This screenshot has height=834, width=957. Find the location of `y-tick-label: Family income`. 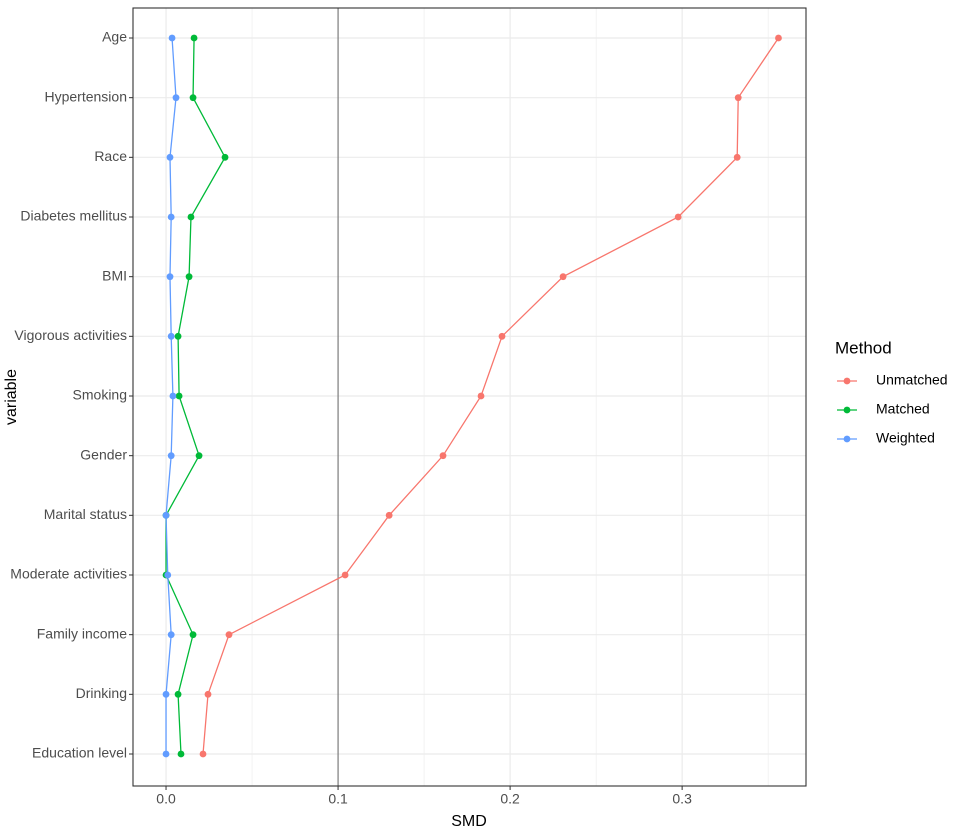

y-tick-label: Family income is located at coordinates (82, 633).